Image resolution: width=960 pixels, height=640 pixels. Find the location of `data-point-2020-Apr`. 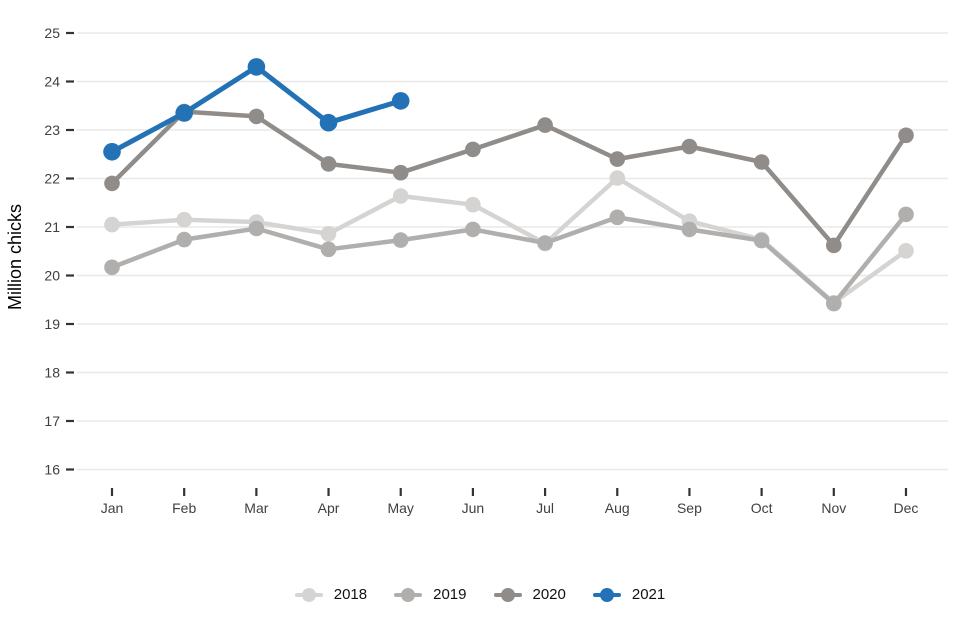

data-point-2020-Apr is located at coordinates (328, 164).